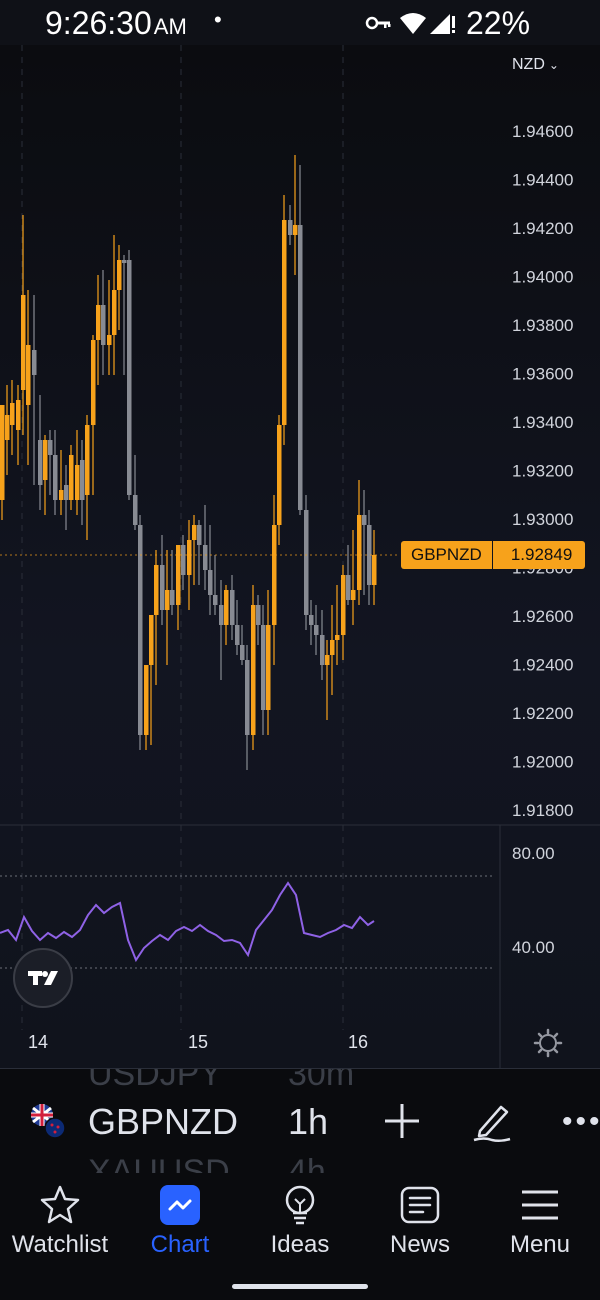 Image resolution: width=600 pixels, height=1300 pixels. Describe the element at coordinates (180, 1221) in the screenshot. I see `nav-chart: Chart` at that location.